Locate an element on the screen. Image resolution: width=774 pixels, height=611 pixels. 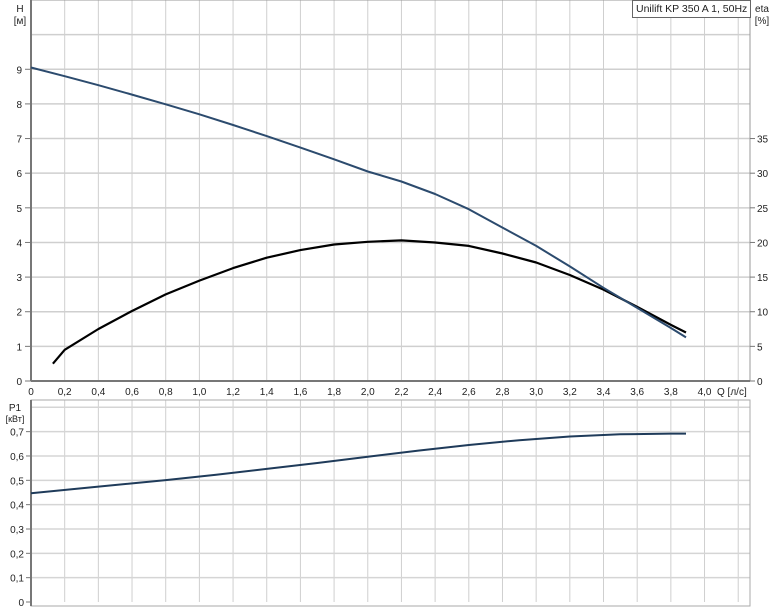
eta-tick-label: 10 is located at coordinates (763, 313).